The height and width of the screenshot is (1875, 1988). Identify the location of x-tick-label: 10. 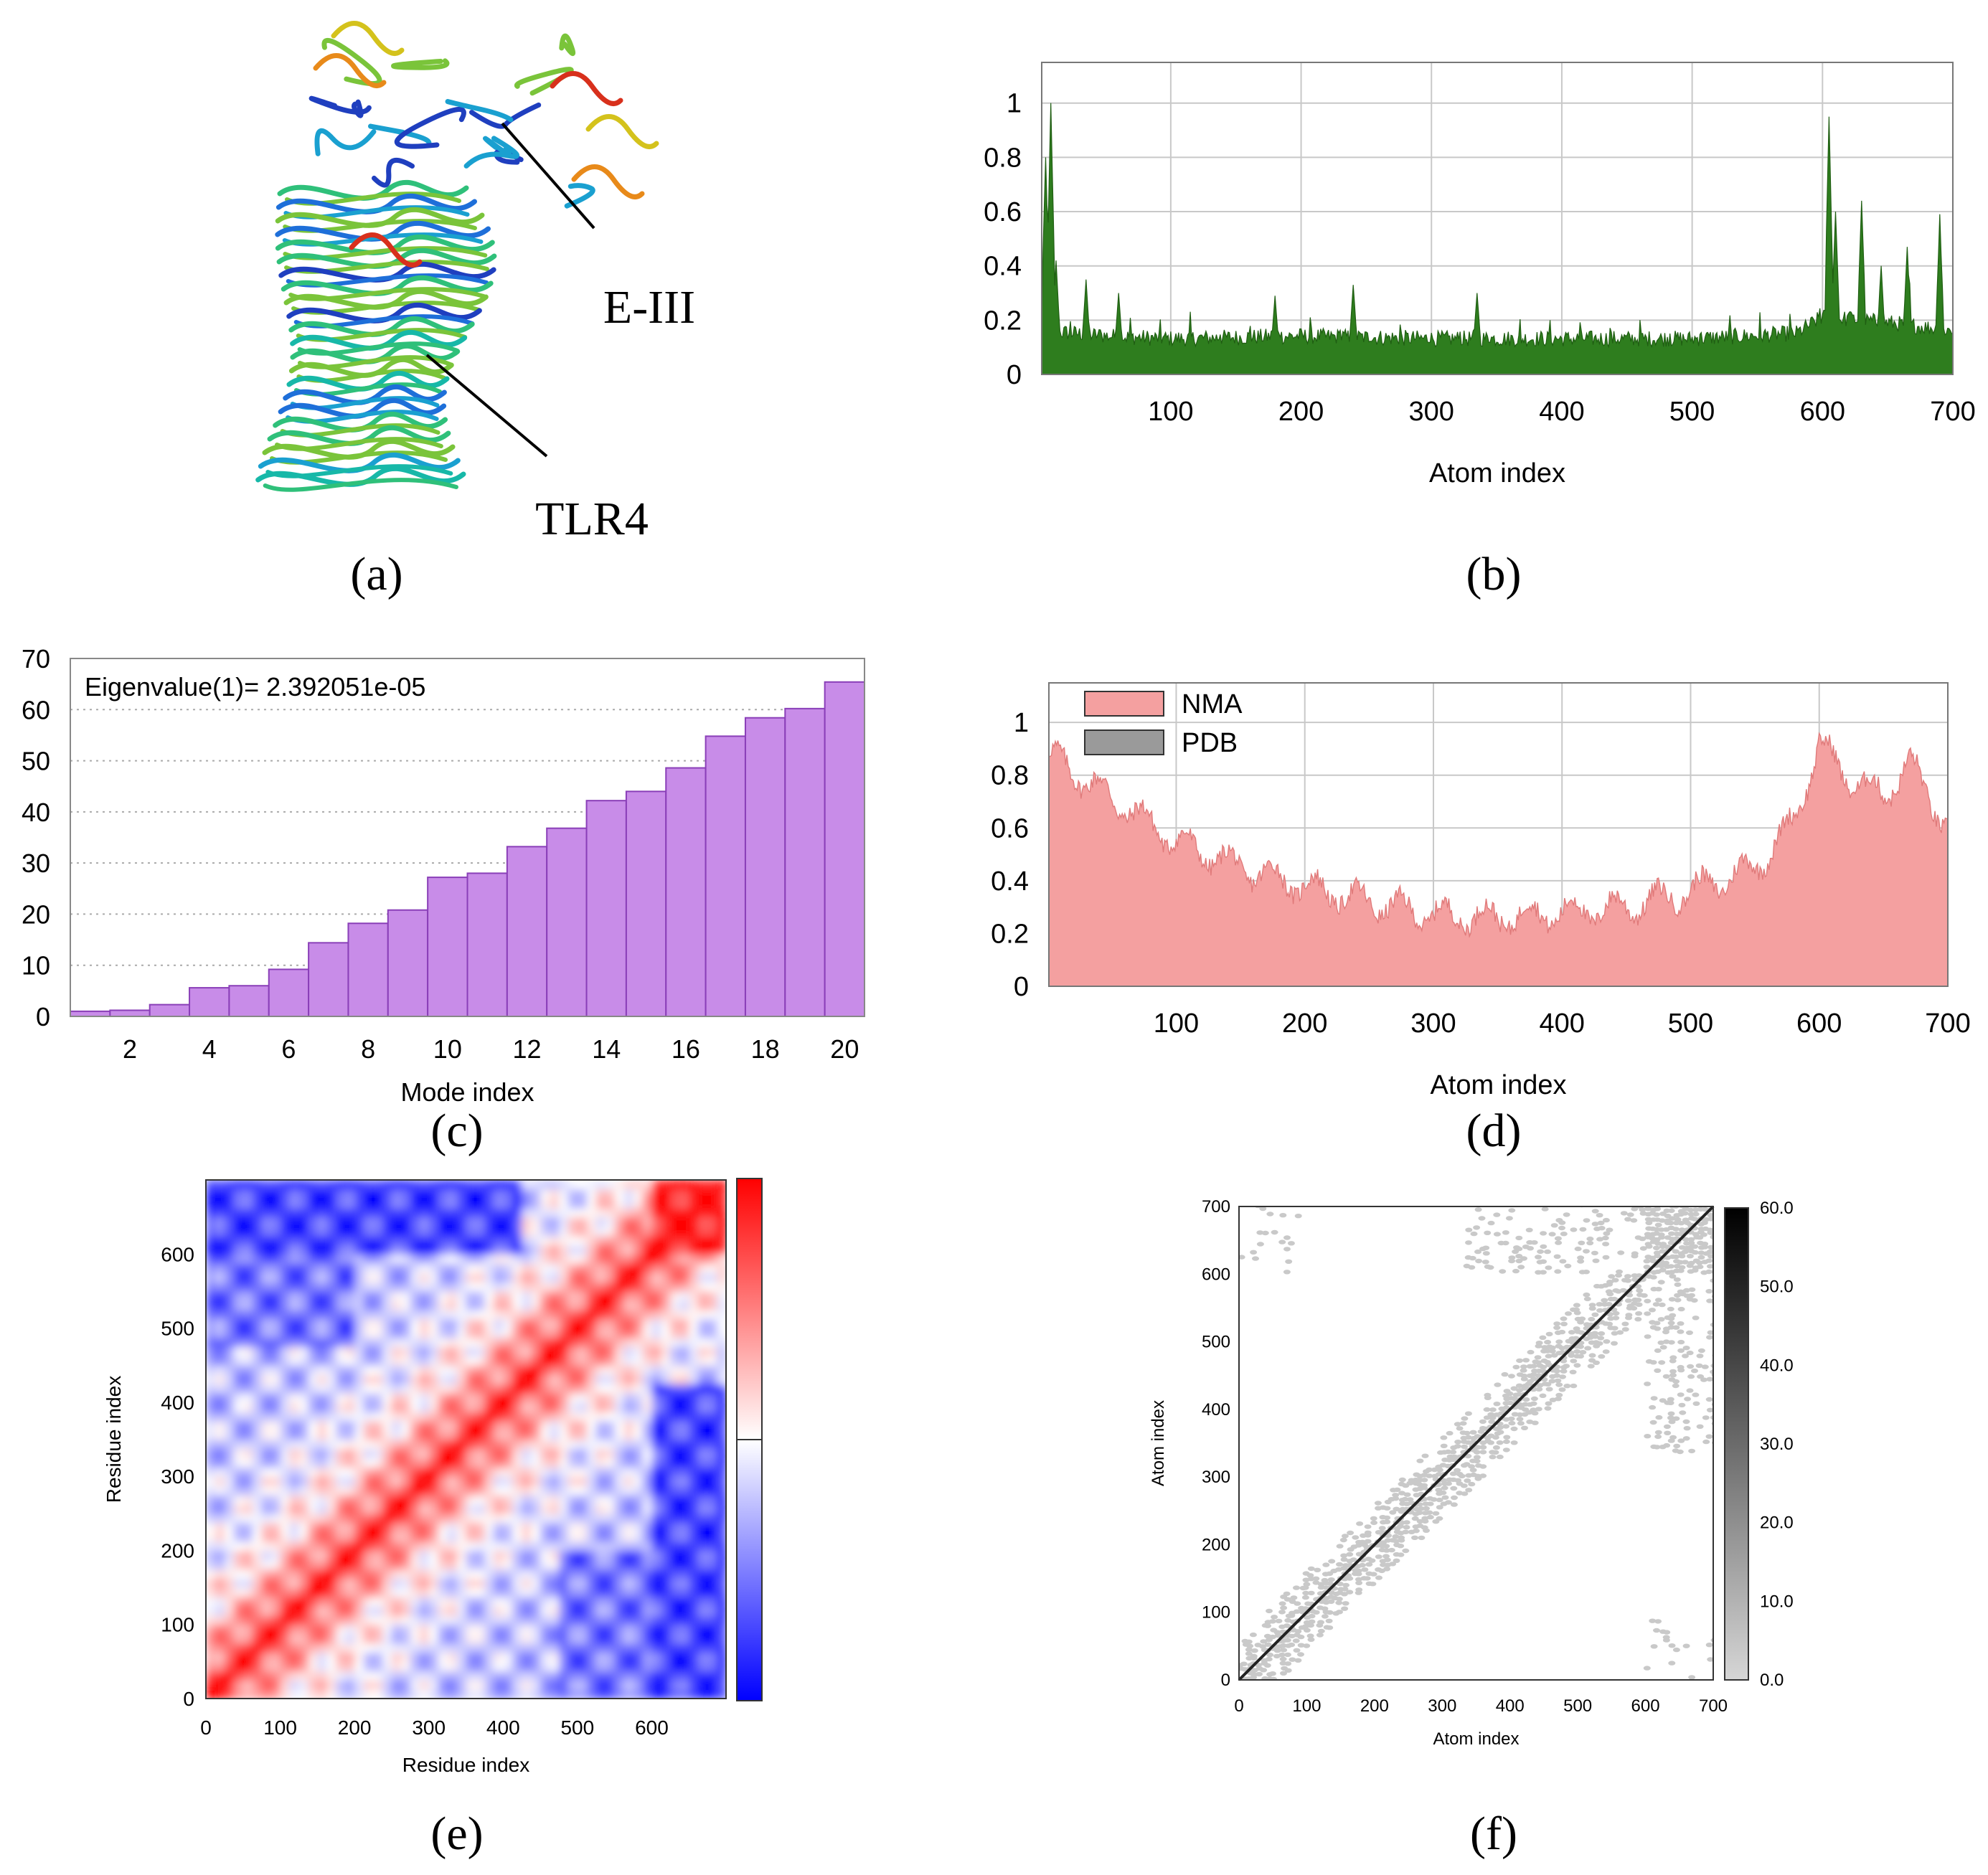
(447, 1049).